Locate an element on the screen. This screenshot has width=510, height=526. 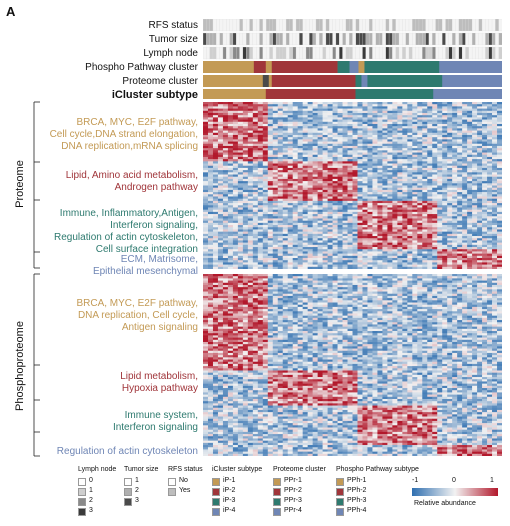
scale-mid-label: 0 is located at coordinates (454, 480).